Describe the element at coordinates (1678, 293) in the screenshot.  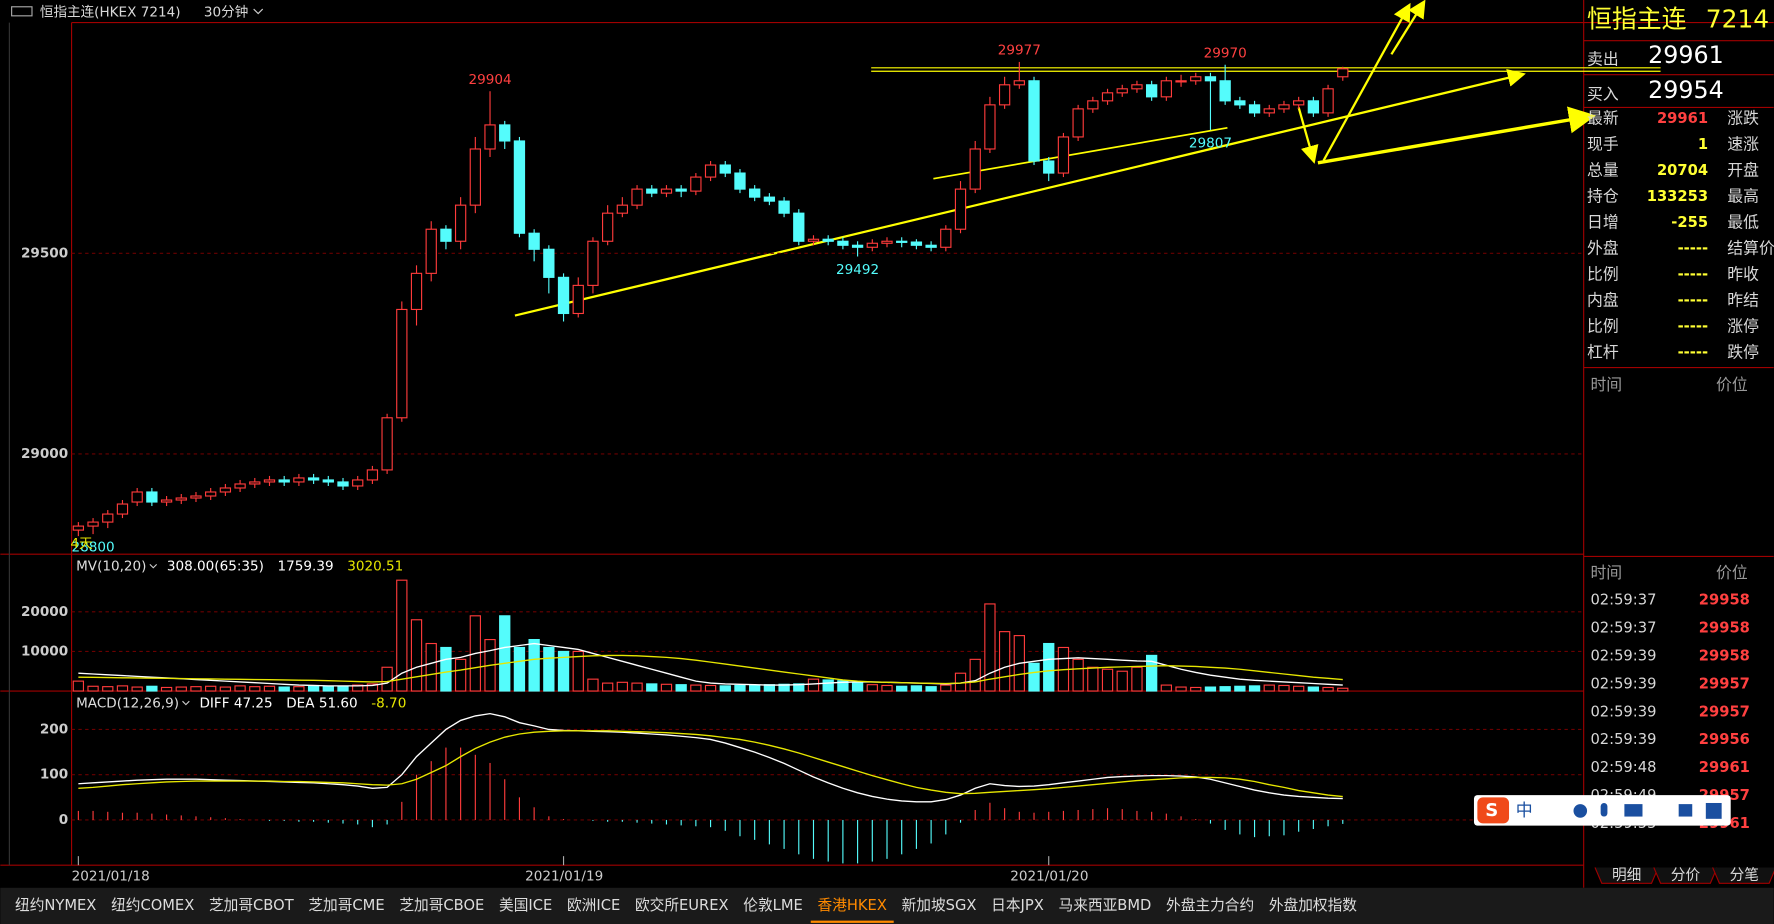
I see `quote-panel: 恒指主连 7214 卖出 29961 买入 29954 时间 价位 时间 价位` at that location.